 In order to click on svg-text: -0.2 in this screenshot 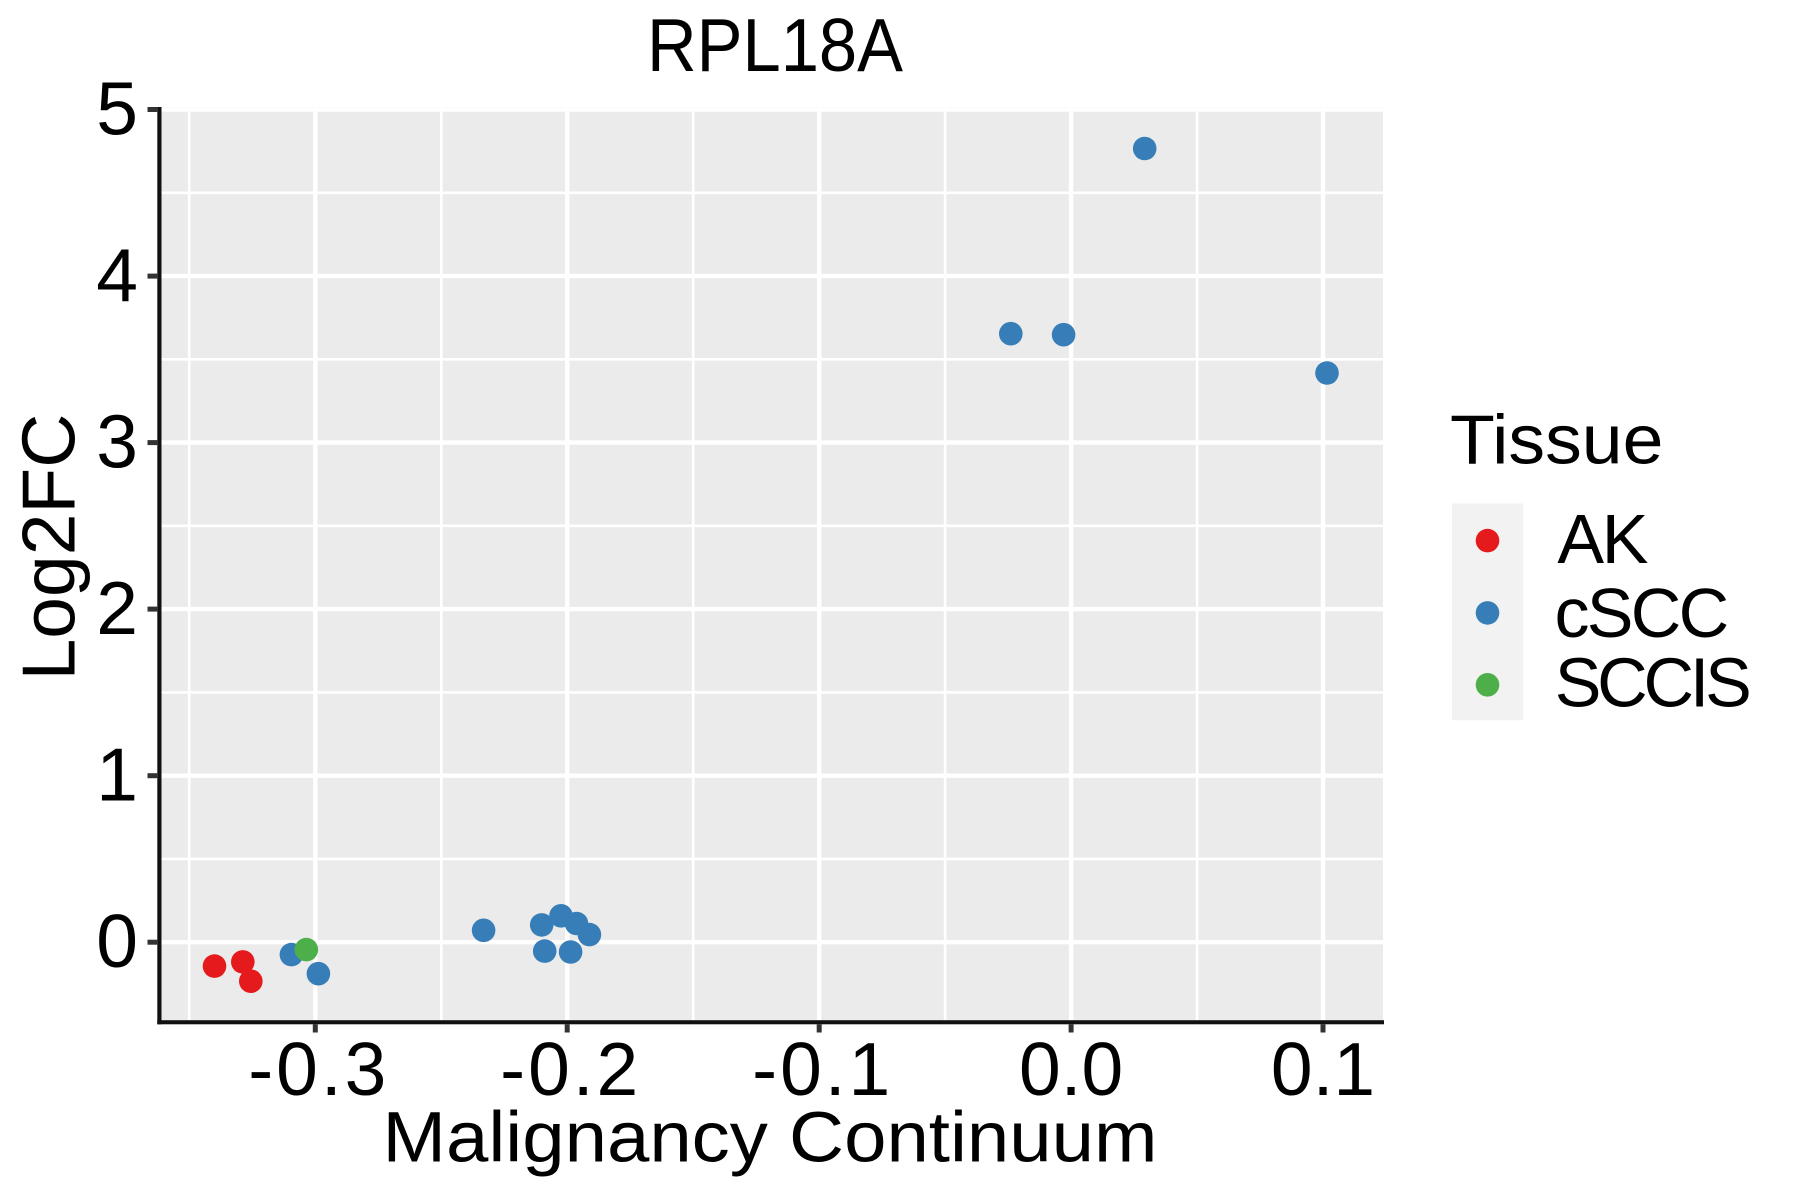, I will do `click(569, 1069)`.